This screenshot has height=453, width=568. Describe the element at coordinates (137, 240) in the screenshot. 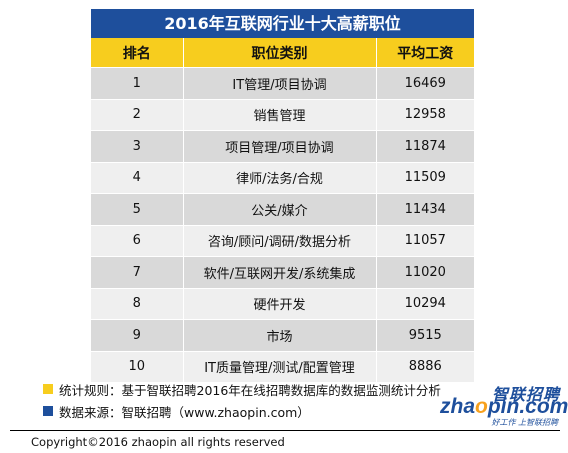

I see `rank-cell: 6` at that location.